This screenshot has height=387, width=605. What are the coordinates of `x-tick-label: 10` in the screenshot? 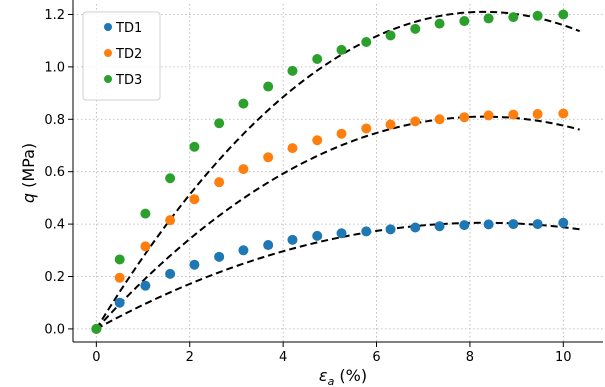 It's located at (563, 357).